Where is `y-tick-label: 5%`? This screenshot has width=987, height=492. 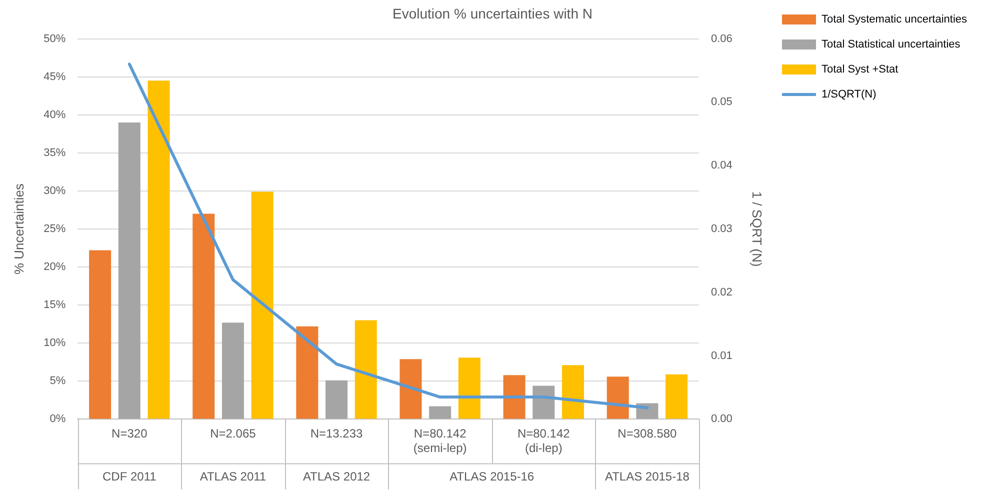
y-tick-label: 5% is located at coordinates (58, 381).